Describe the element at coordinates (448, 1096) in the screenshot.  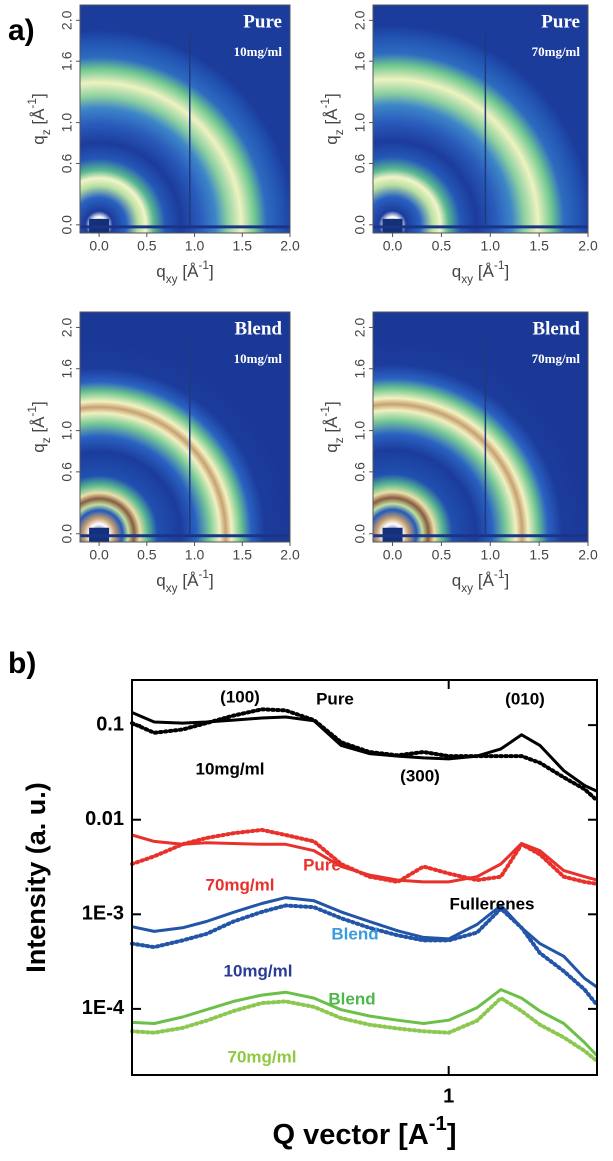
I see `x-tick-label: 1` at that location.